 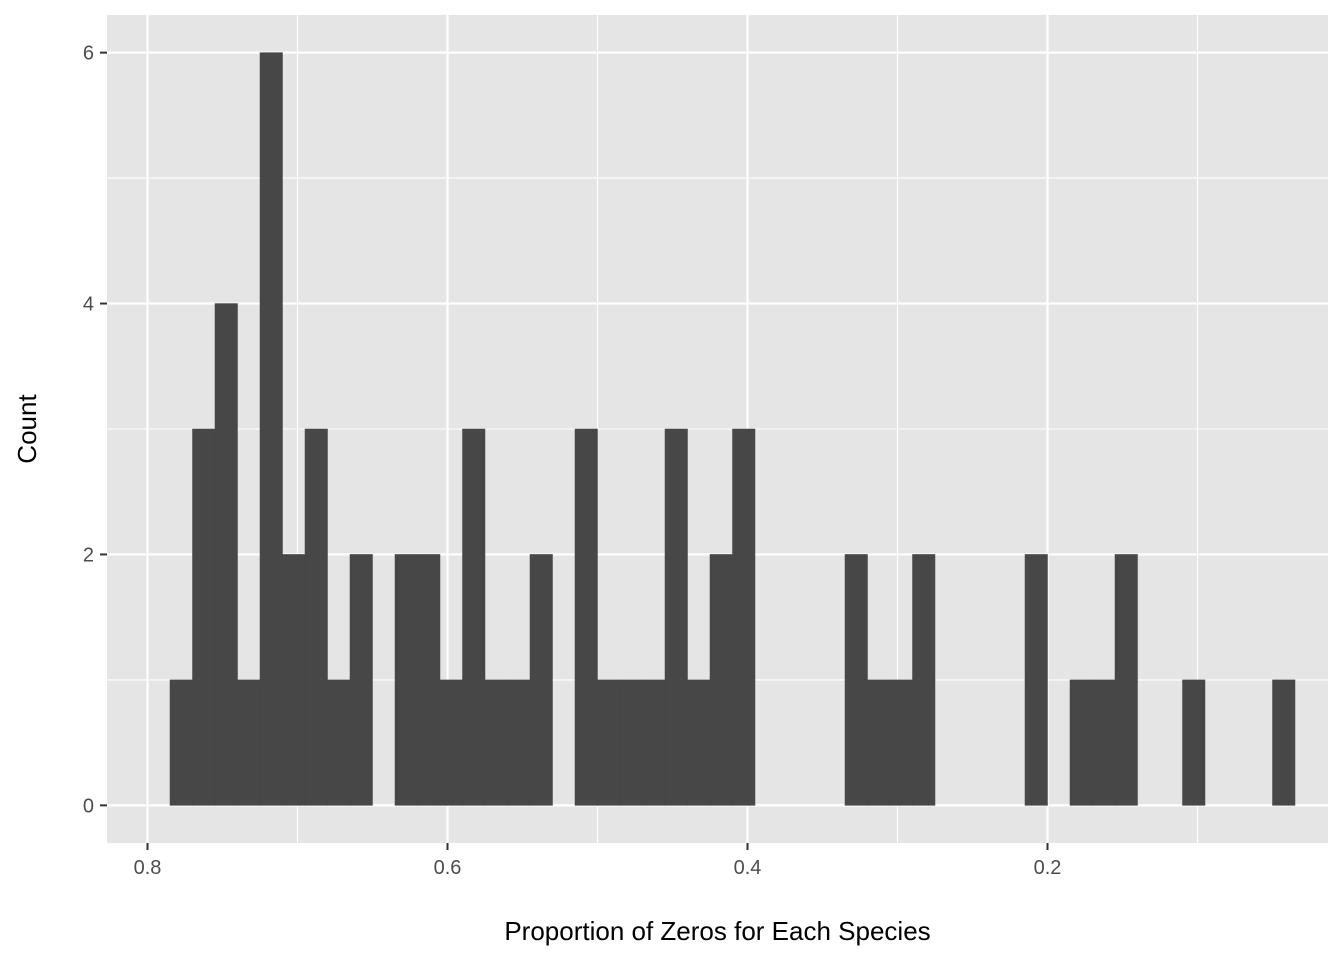 What do you see at coordinates (1048, 868) in the screenshot?
I see `x-tick-label: 0.2` at bounding box center [1048, 868].